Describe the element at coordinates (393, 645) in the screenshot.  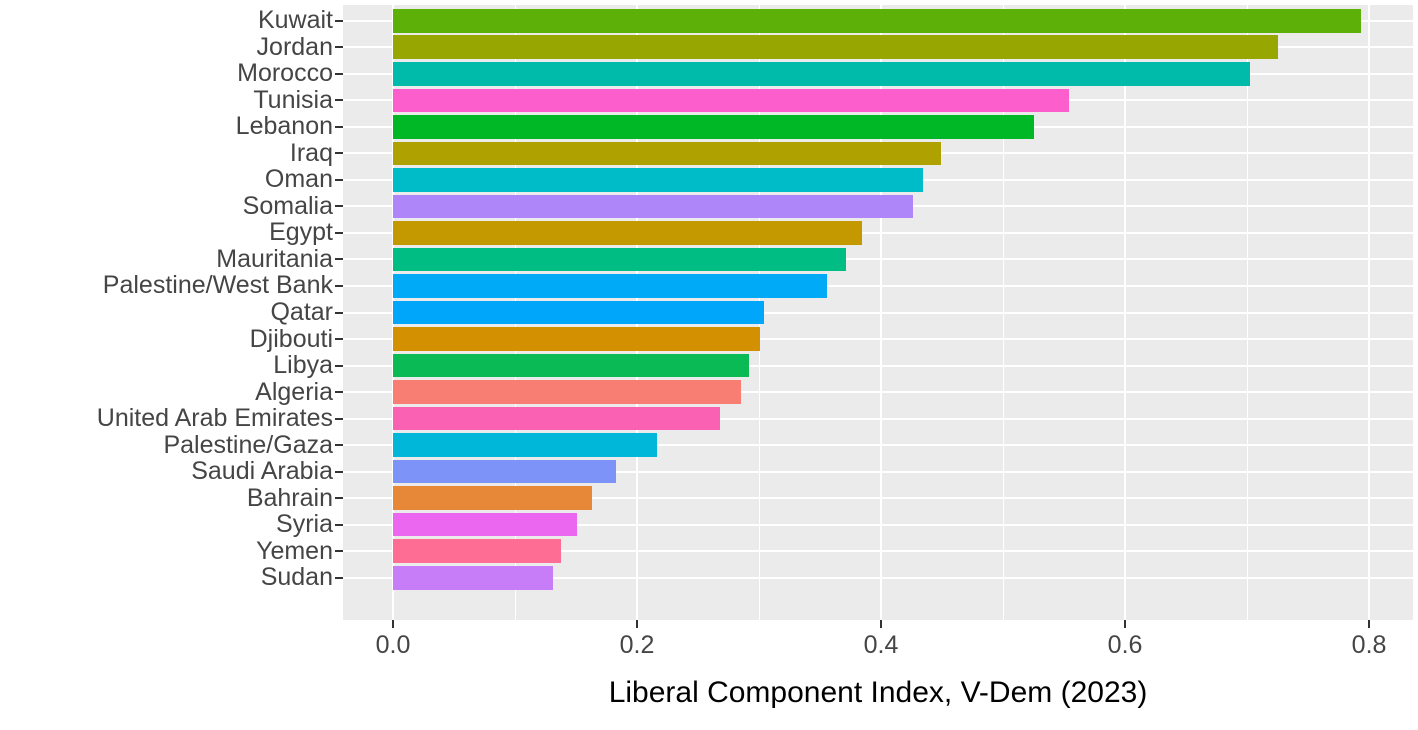
I see `x-axis-tick-label: 0.0` at that location.